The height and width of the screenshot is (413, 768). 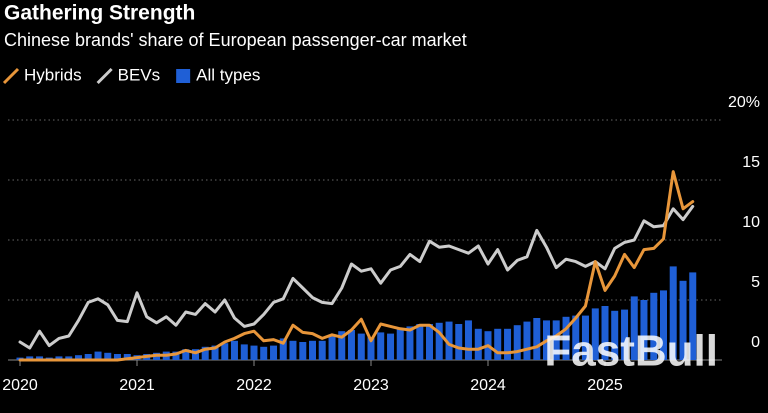 I want to click on x-tick-label: 2022, so click(x=254, y=385).